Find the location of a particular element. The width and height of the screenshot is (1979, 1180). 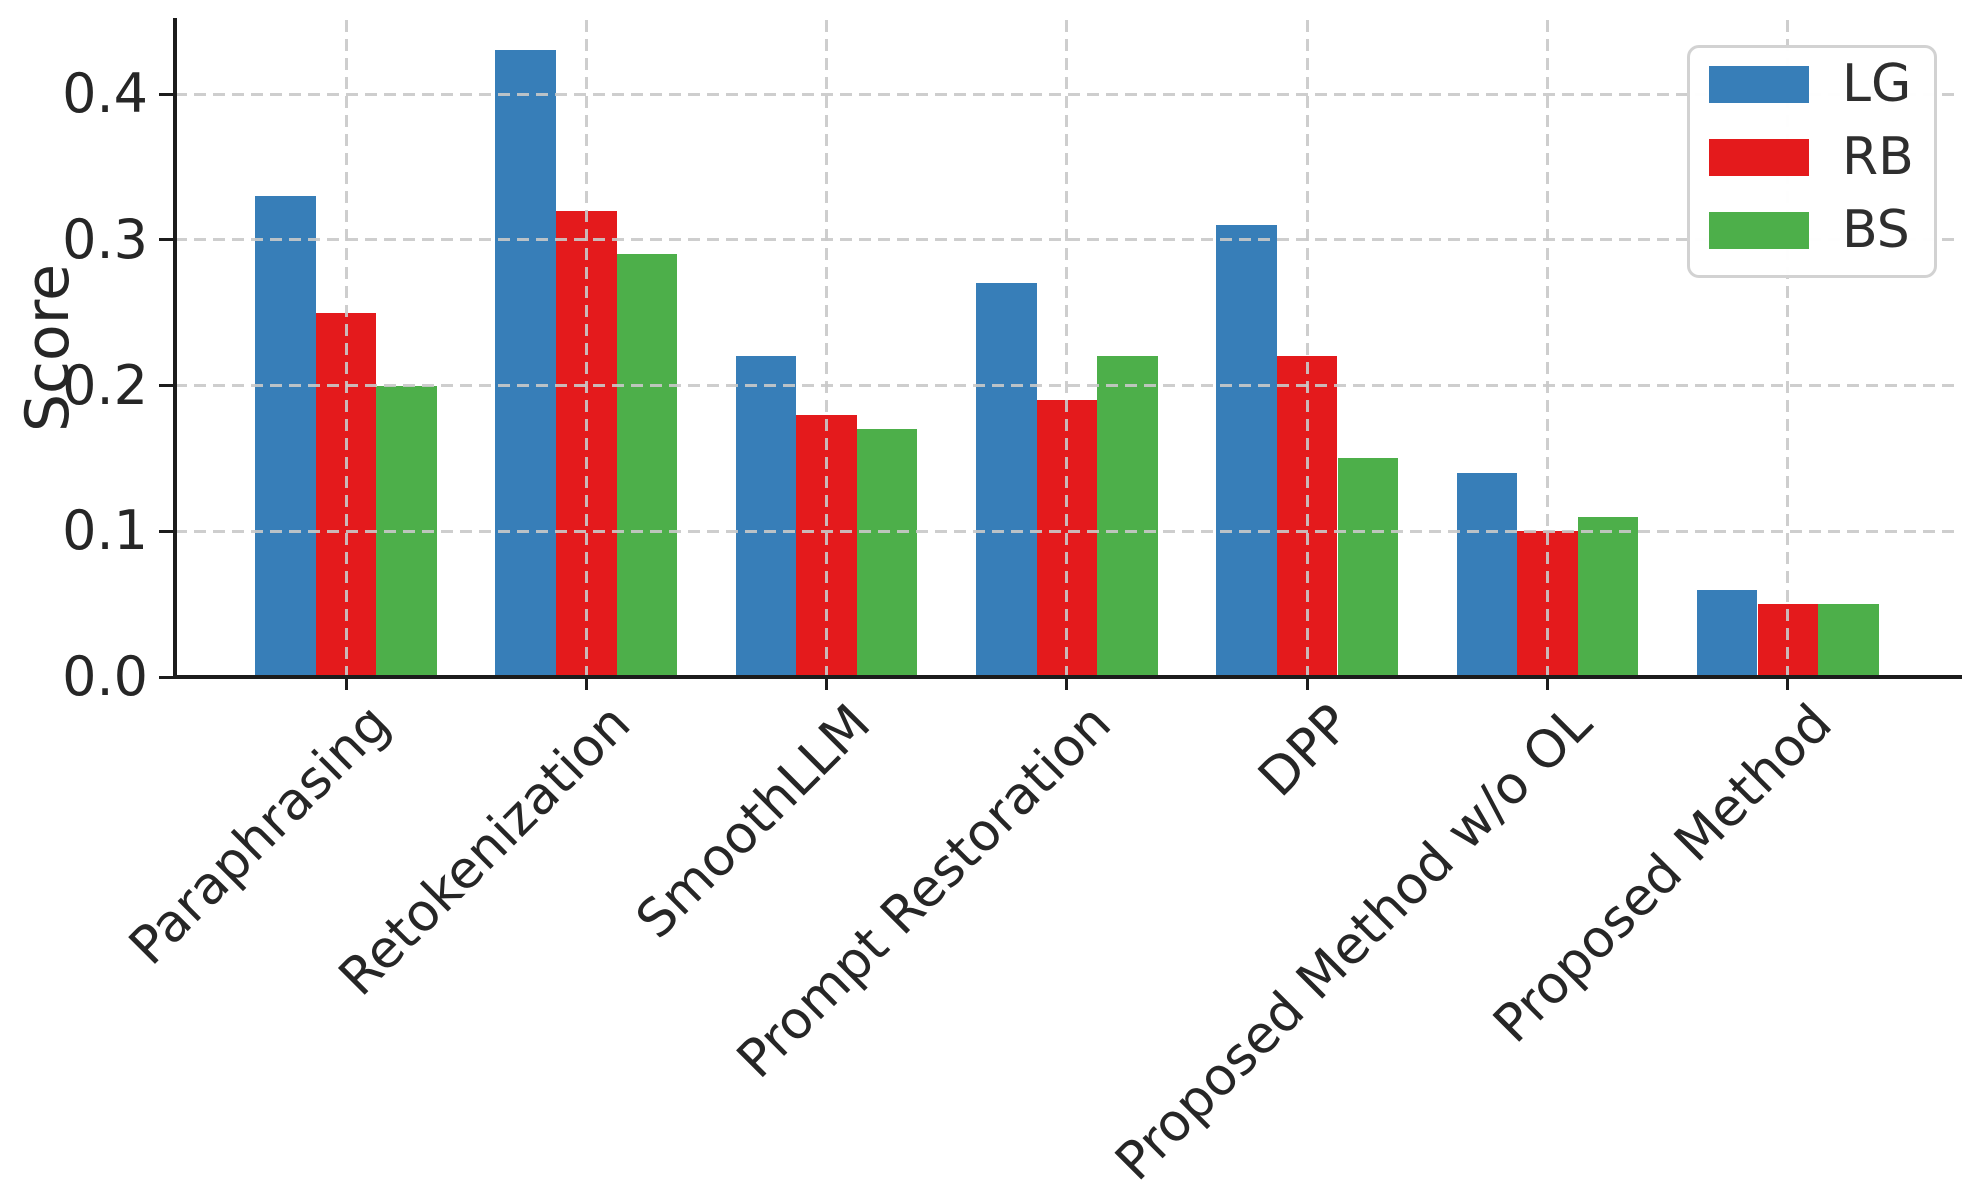

y-tick-label: 0.2 is located at coordinates (105, 385).